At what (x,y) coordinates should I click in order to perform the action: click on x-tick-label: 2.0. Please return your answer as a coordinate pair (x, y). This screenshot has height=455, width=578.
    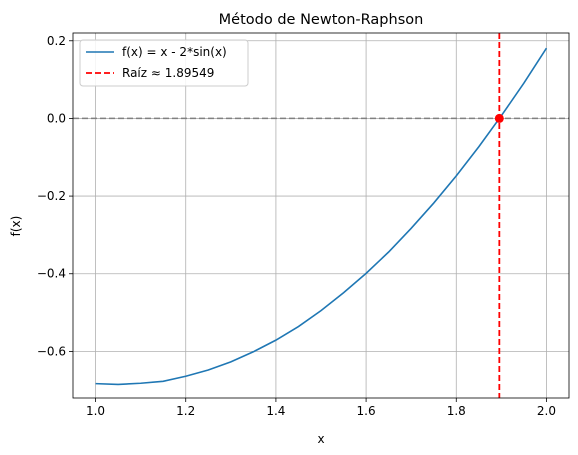
    Looking at the image, I should click on (546, 411).